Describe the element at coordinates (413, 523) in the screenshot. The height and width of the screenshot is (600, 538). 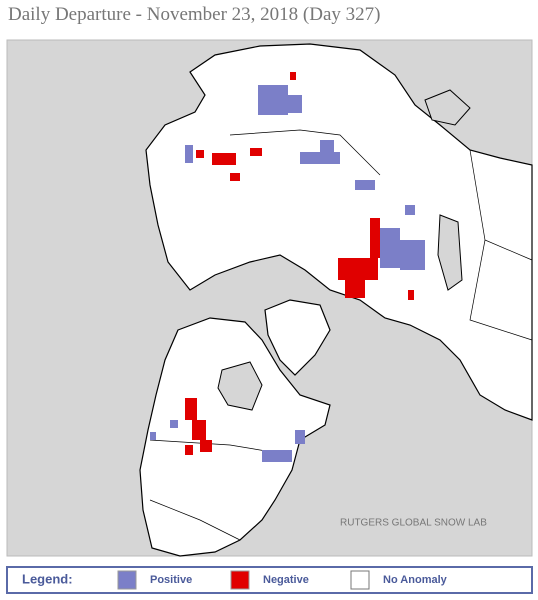
I see `map-credit: RUTGERS GLOBAL SNOW LAB` at that location.